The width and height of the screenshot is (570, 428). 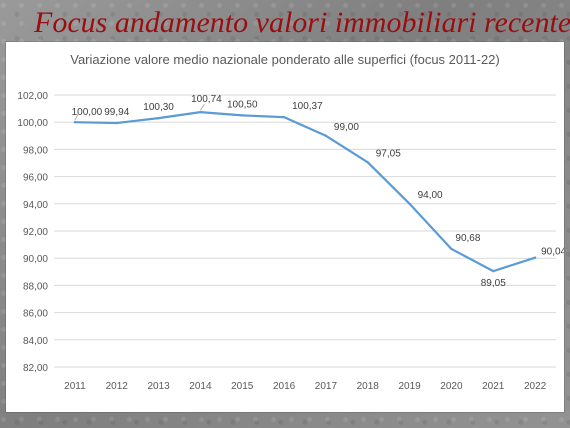 What do you see at coordinates (493, 283) in the screenshot?
I see `data-label: 89,05` at bounding box center [493, 283].